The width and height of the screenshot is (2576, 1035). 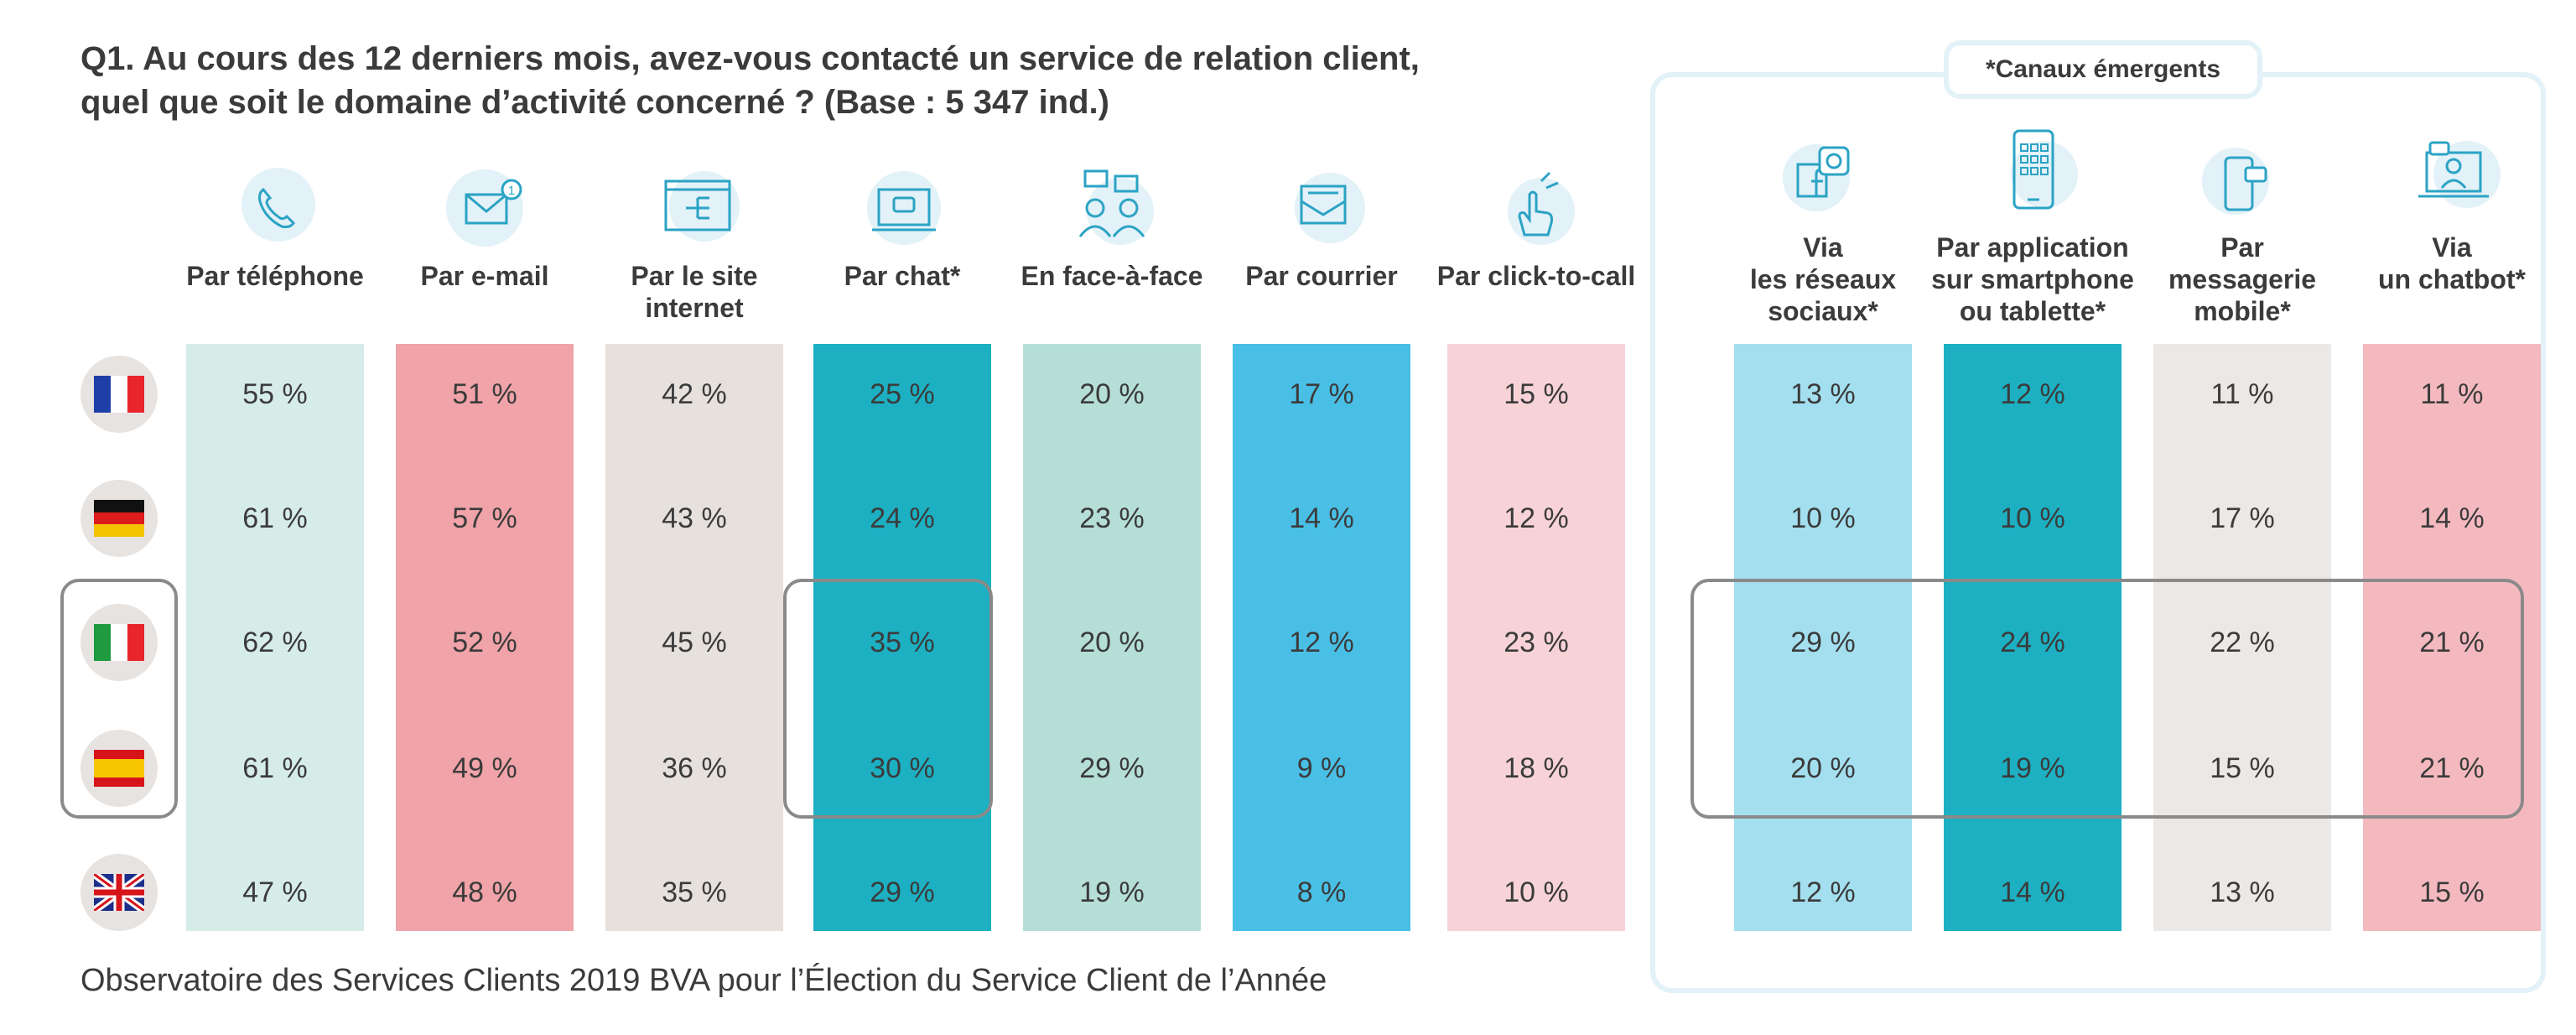 I want to click on header-courrier-line: Par courrier, so click(x=1321, y=276).